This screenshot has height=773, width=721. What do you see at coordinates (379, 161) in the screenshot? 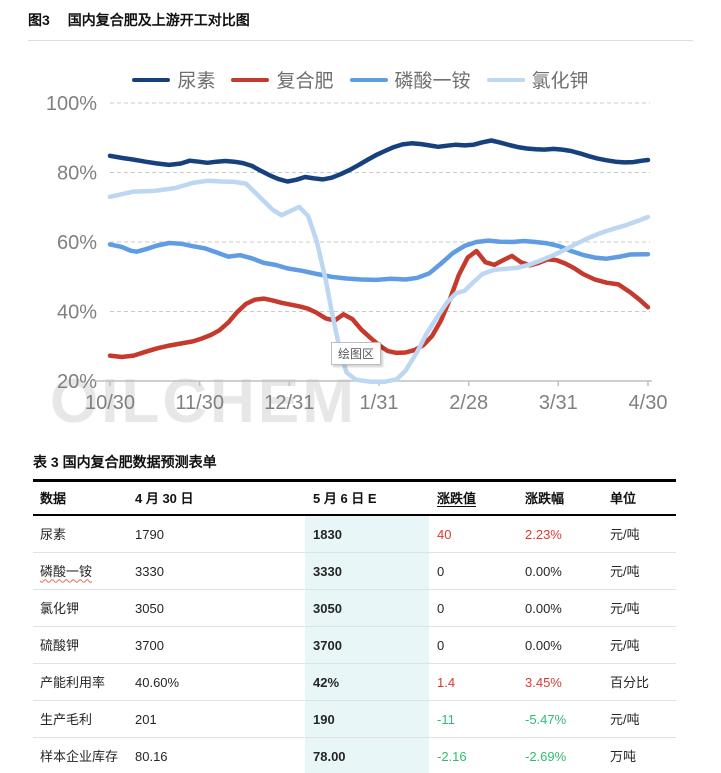
I see `series-line-尿素` at bounding box center [379, 161].